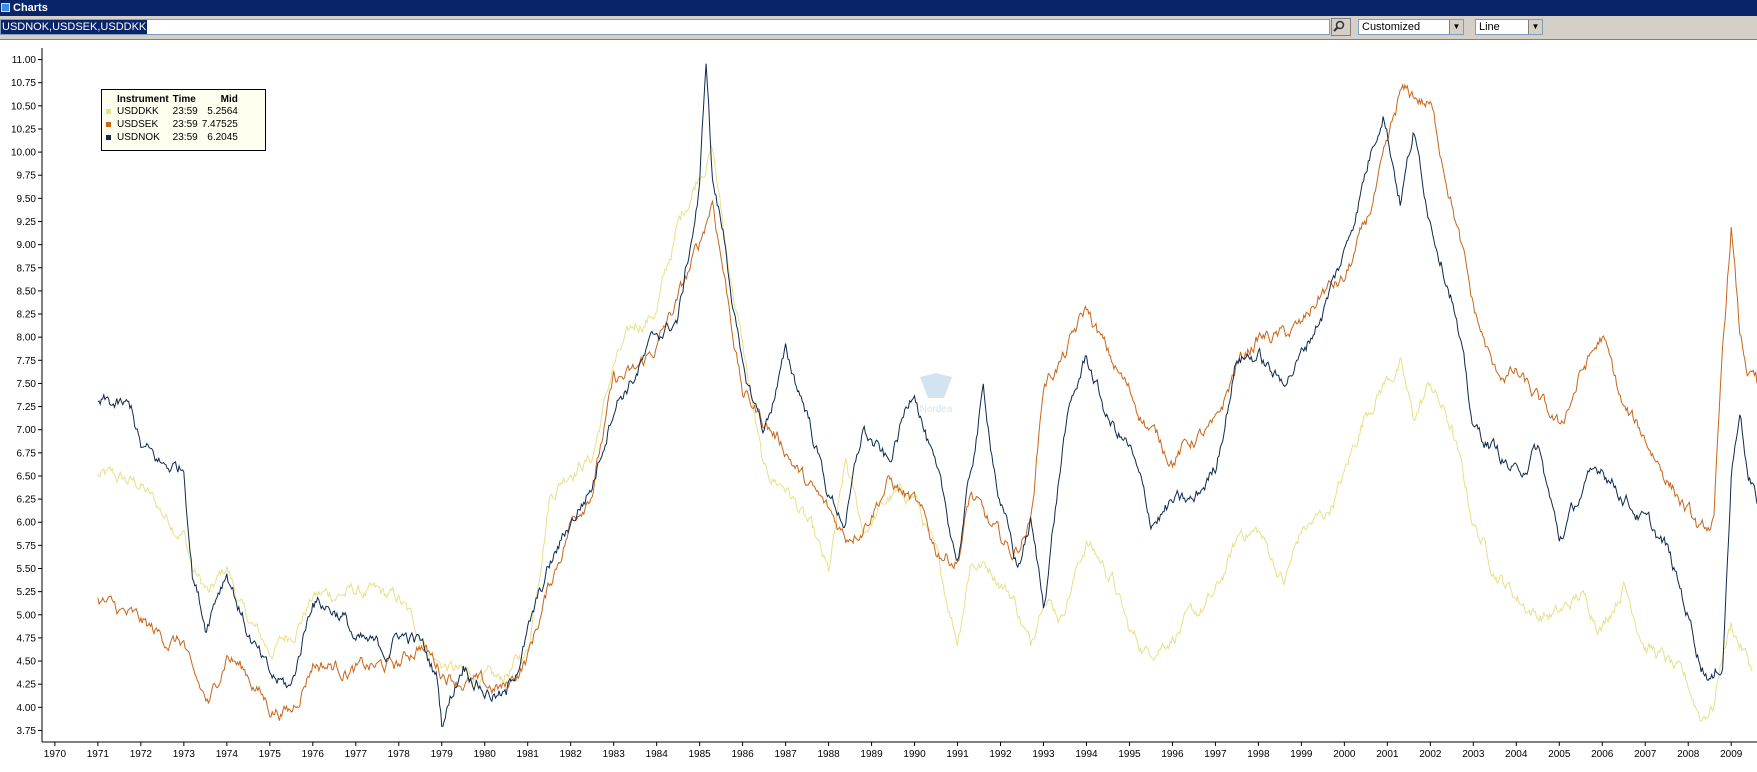 The image size is (1757, 772). Describe the element at coordinates (227, 754) in the screenshot. I see `x-tick-label: 1974` at that location.